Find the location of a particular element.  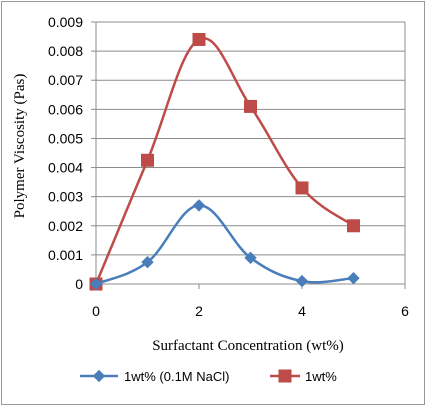

y-tick-label: 0.002 is located at coordinates (65, 226).